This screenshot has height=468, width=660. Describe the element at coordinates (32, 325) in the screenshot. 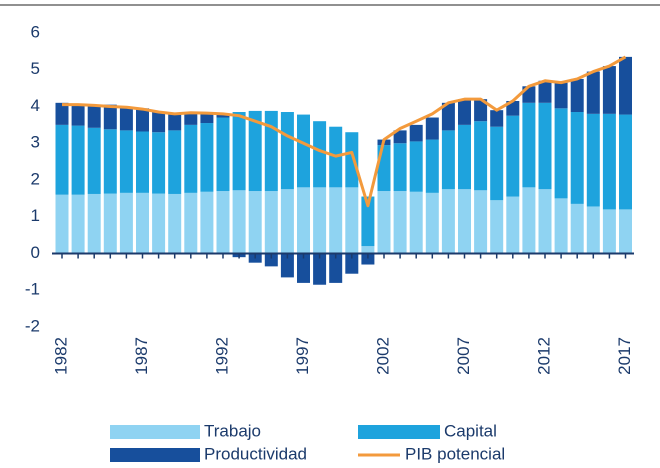

I see `y-tick-label: -2` at that location.